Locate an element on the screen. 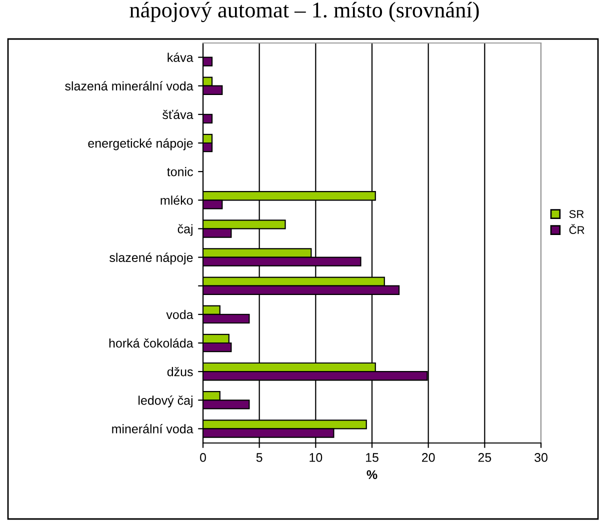  x-tick-label: 0 is located at coordinates (203, 457).